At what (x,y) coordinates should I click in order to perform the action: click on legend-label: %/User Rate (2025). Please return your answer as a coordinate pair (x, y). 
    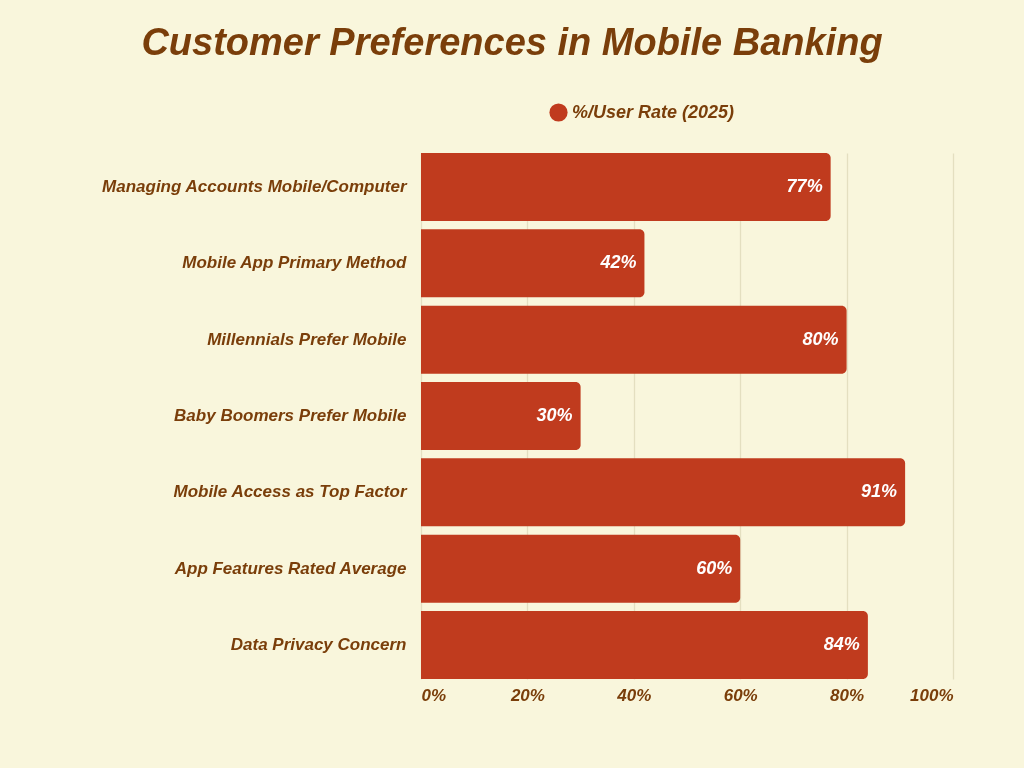
    Looking at the image, I should click on (653, 111).